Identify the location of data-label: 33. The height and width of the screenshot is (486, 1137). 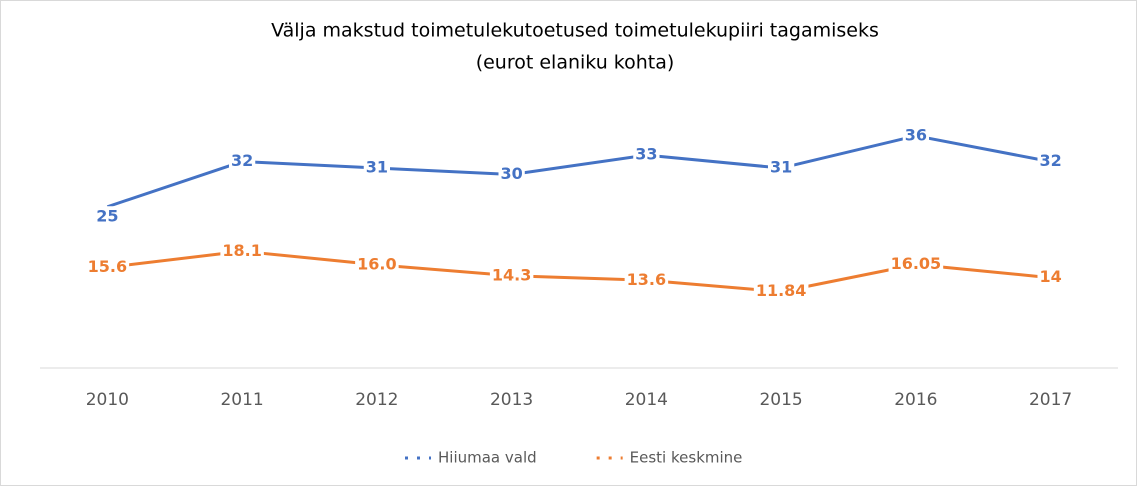
(646, 154).